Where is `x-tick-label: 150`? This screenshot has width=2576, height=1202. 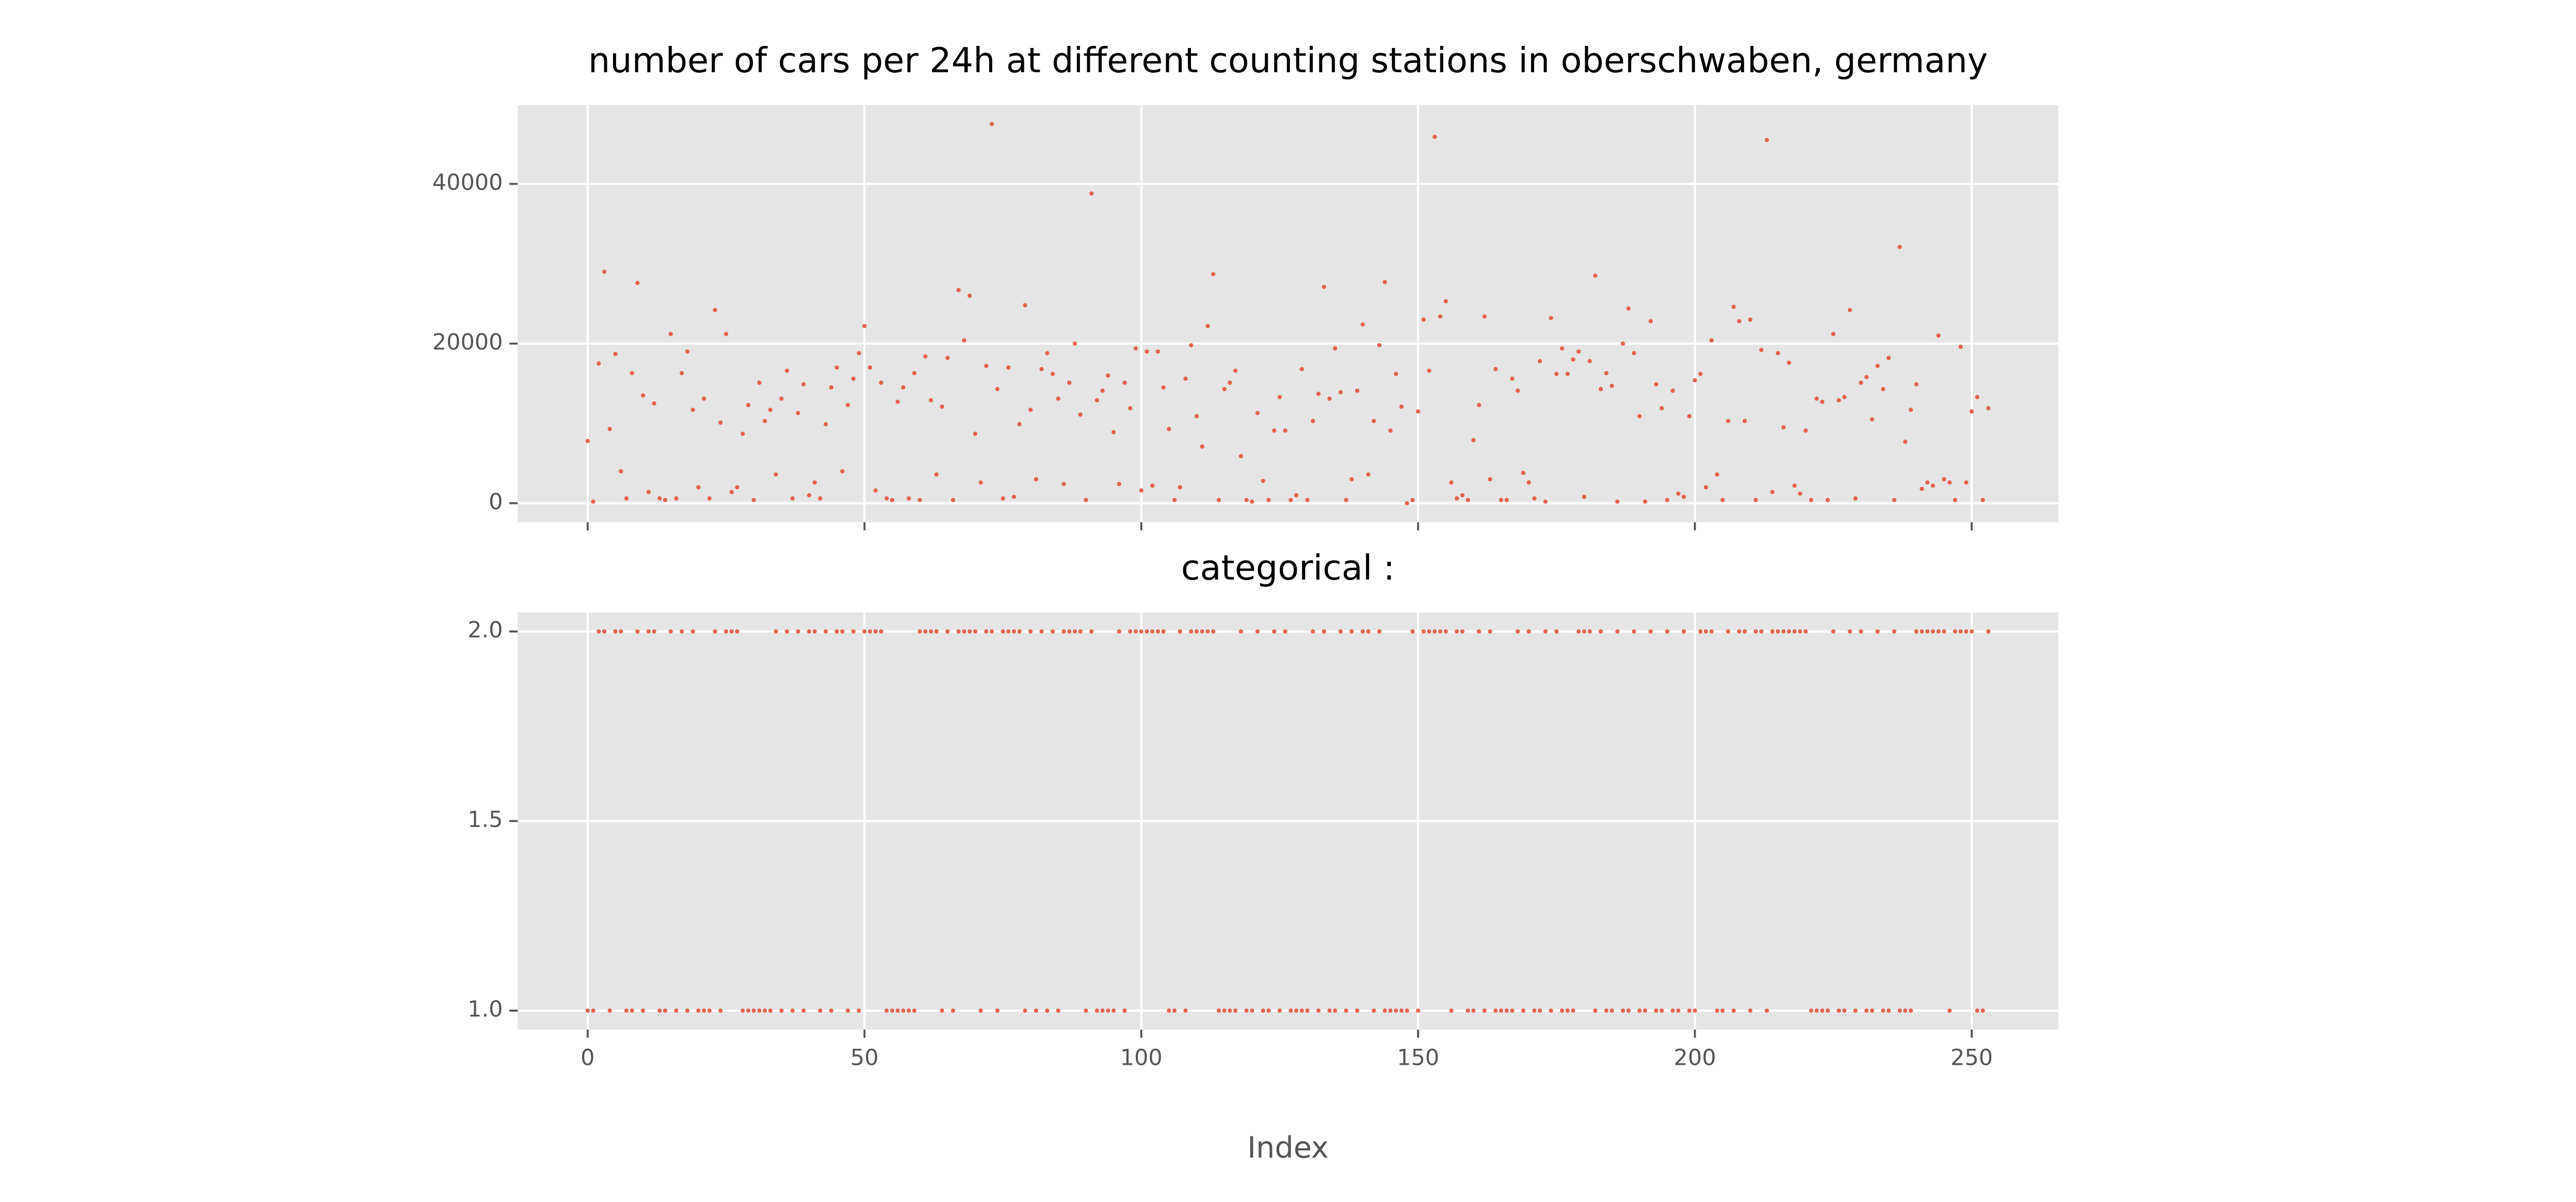 x-tick-label: 150 is located at coordinates (1418, 1058).